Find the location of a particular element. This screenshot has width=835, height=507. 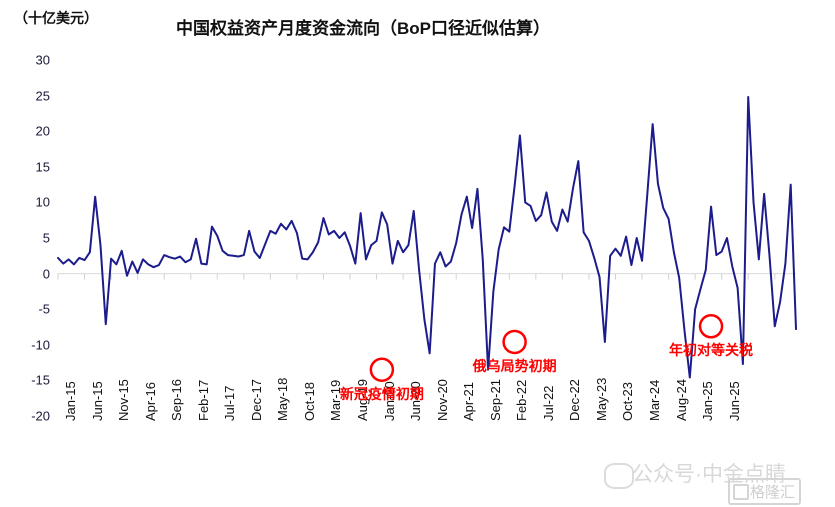

x-axis-tick-label: Jun-25 is located at coordinates (734, 401).